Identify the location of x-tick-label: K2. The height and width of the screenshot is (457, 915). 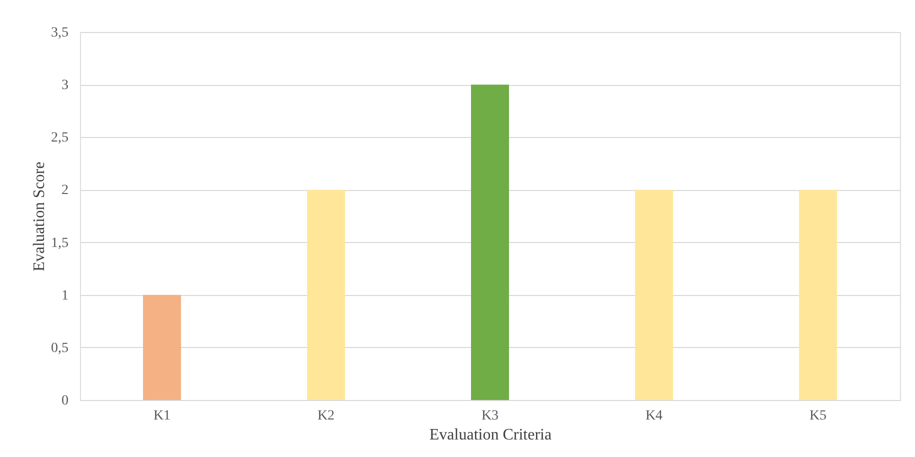
(326, 416).